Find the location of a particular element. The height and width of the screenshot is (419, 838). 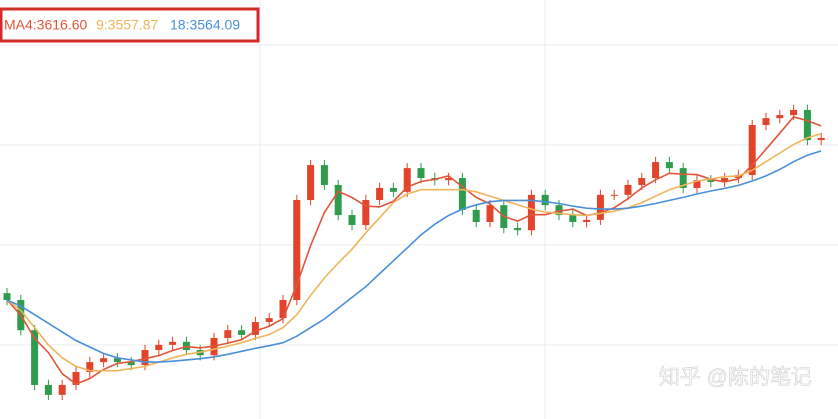

watermark: 知乎 @陈的笔记 is located at coordinates (735, 377).